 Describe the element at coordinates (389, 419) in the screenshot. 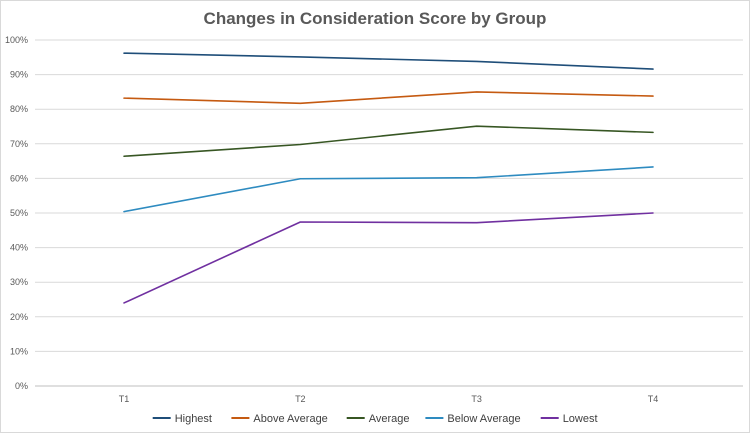

I see `legend-label-average: Average` at that location.